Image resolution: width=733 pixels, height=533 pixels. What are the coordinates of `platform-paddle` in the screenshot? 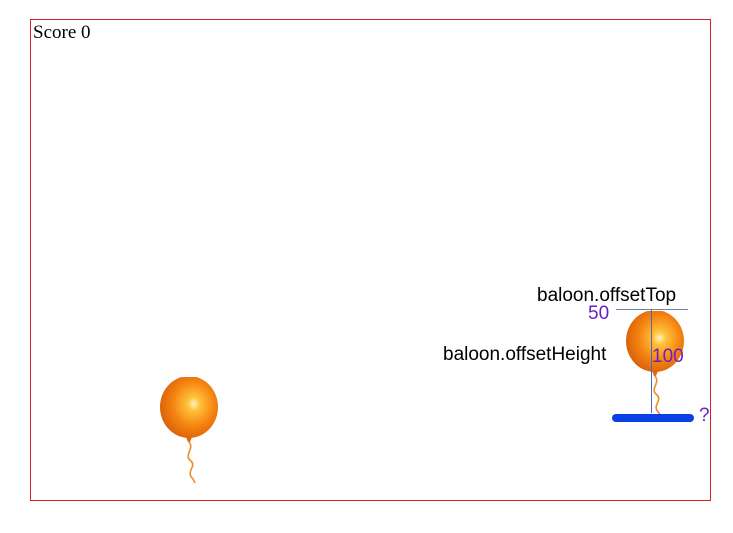 It's located at (653, 418).